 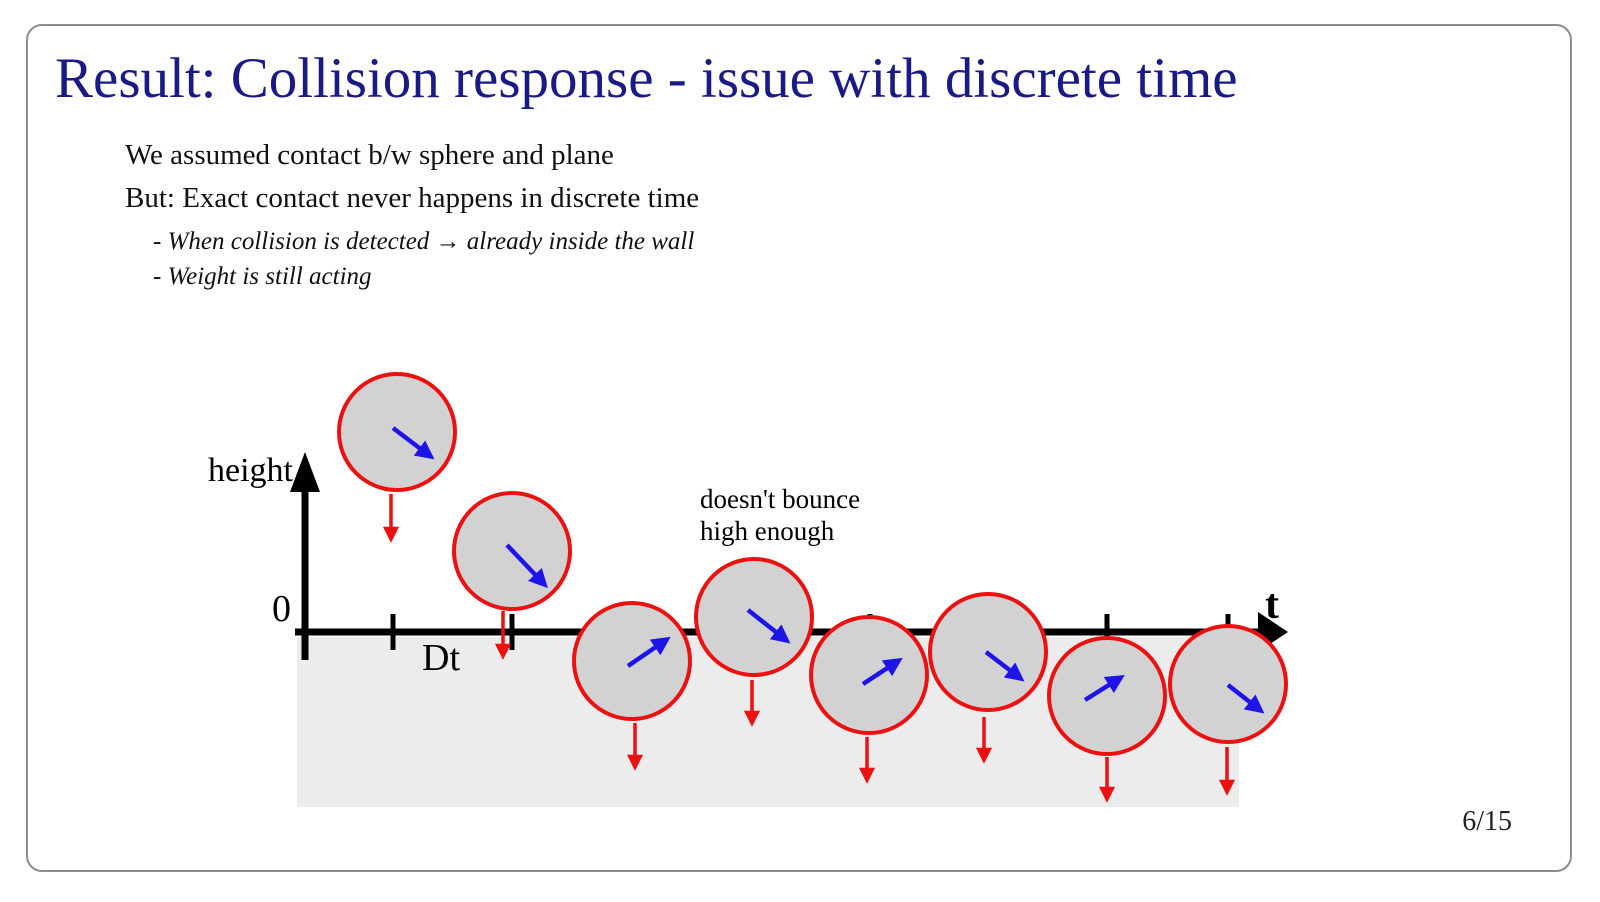 What do you see at coordinates (1272, 605) in the screenshot?
I see `time-axis-label: t` at bounding box center [1272, 605].